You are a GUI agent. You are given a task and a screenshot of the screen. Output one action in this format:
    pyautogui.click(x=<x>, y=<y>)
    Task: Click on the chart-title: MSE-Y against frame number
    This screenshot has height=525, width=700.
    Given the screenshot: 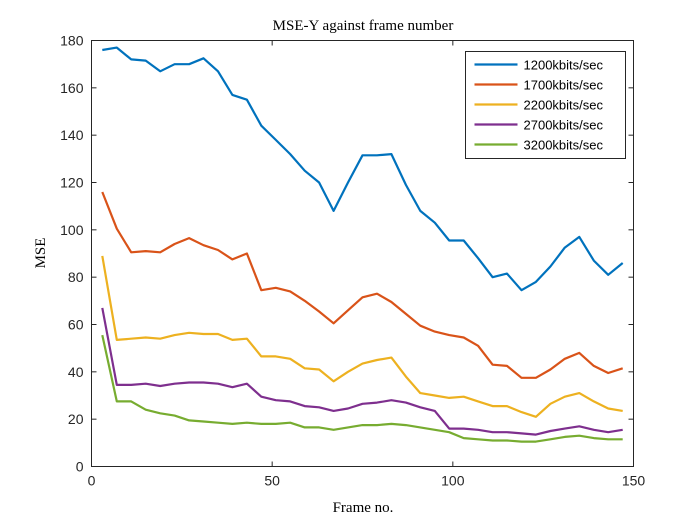 What is the action you would take?
    pyautogui.click(x=363, y=26)
    